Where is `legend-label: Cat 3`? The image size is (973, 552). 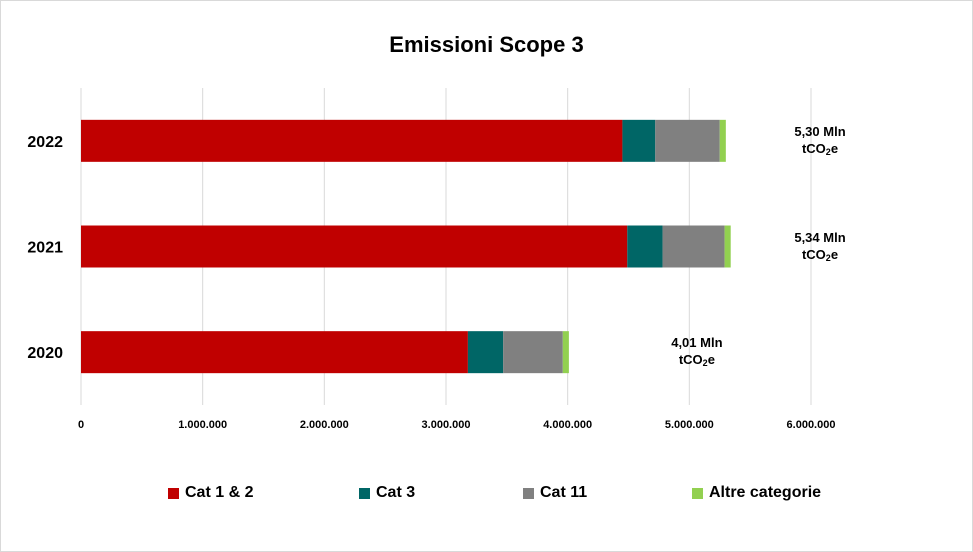
legend-label: Cat 3 is located at coordinates (396, 492).